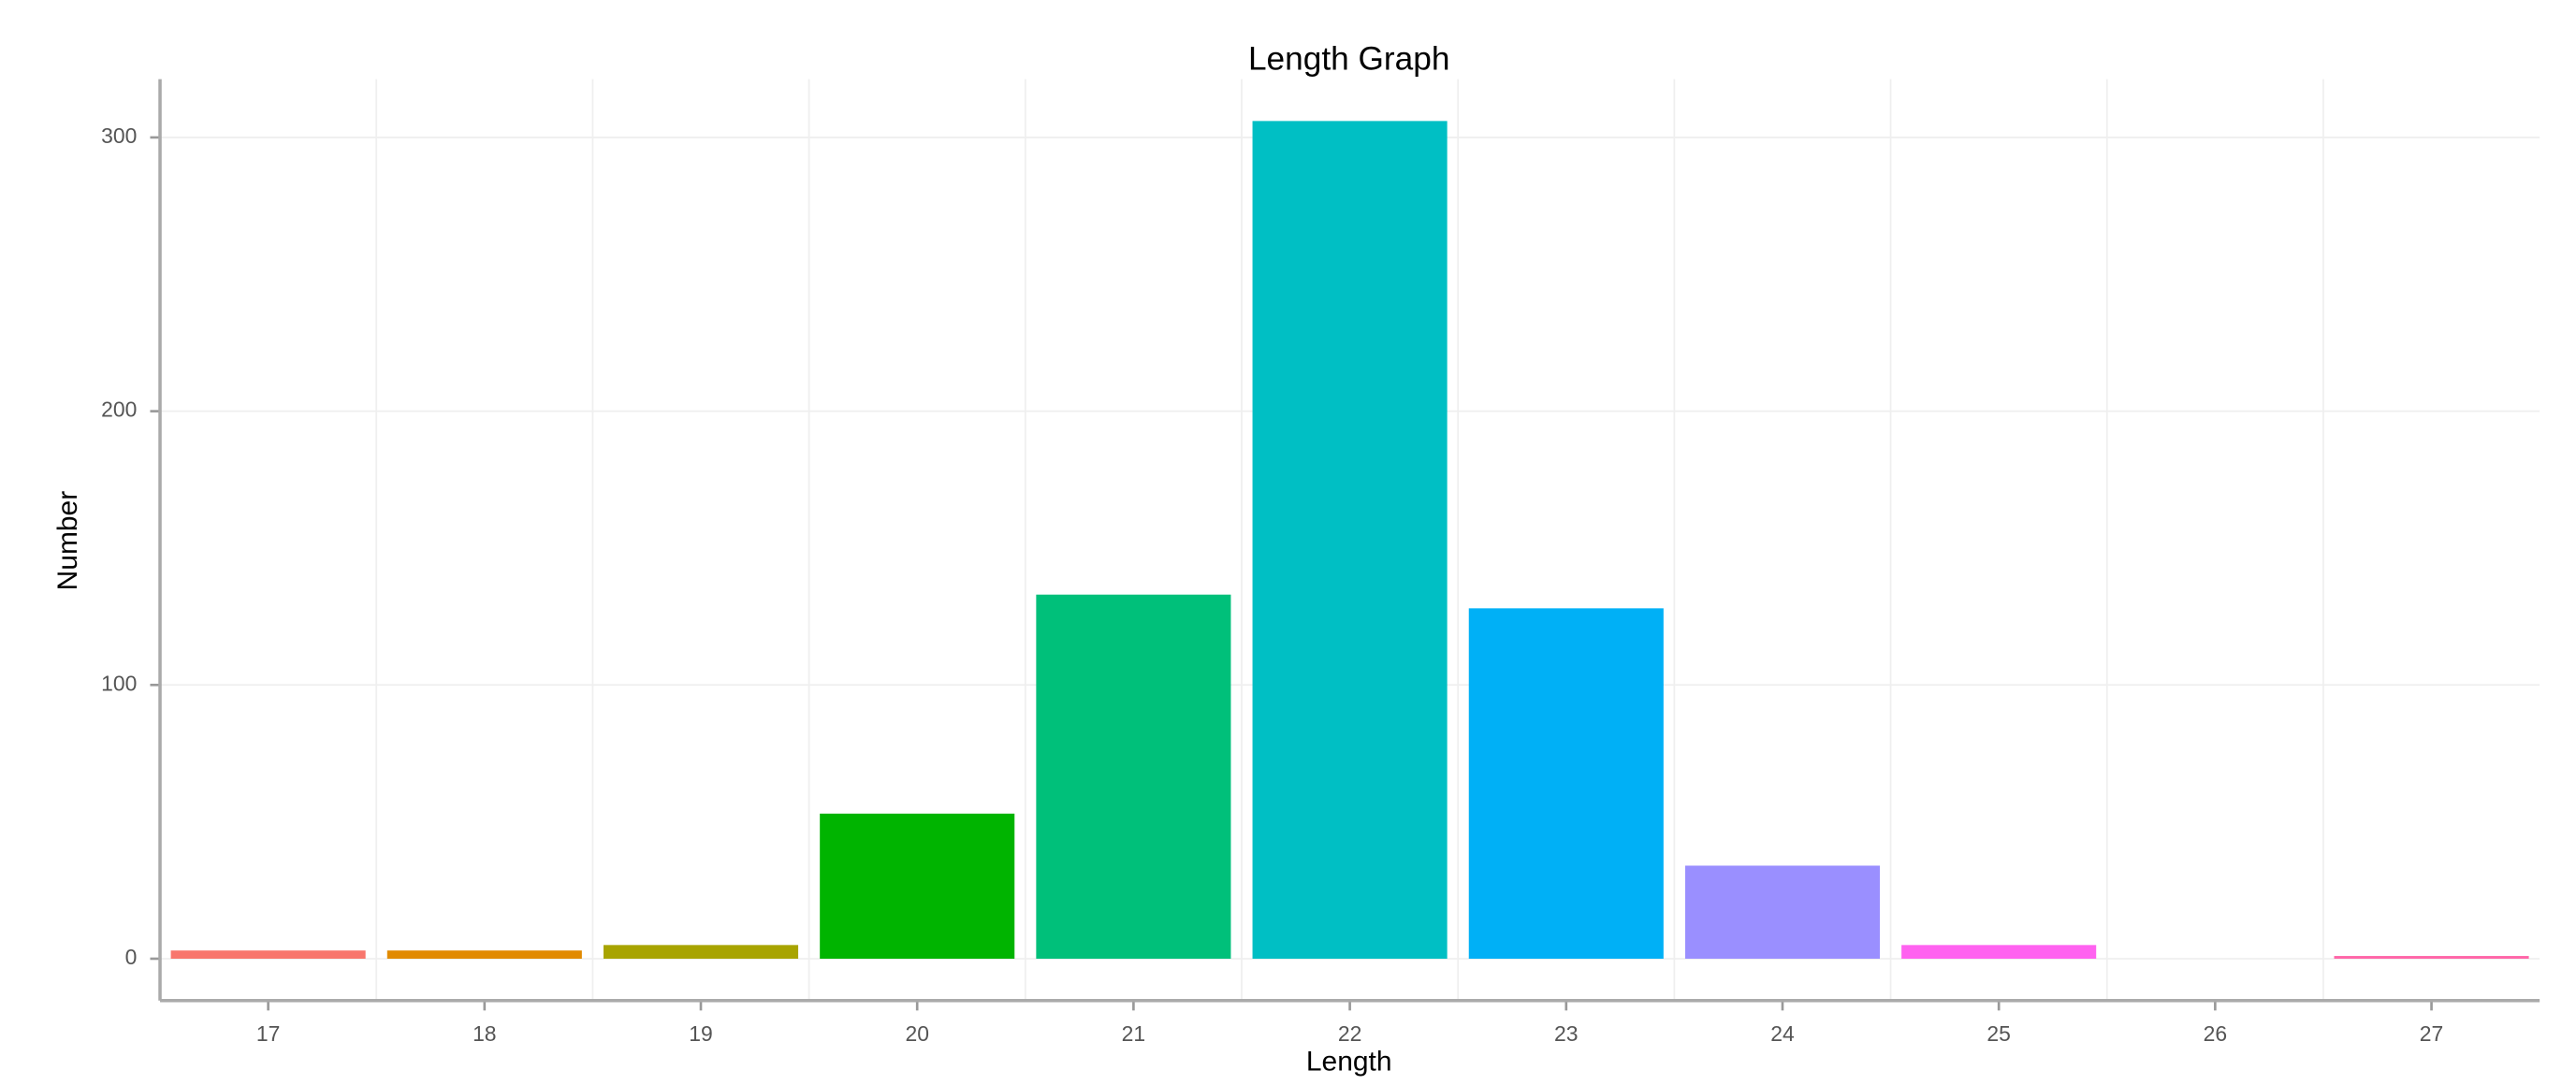 This screenshot has height=1085, width=2576. I want to click on x-tick-label: 27, so click(2431, 1033).